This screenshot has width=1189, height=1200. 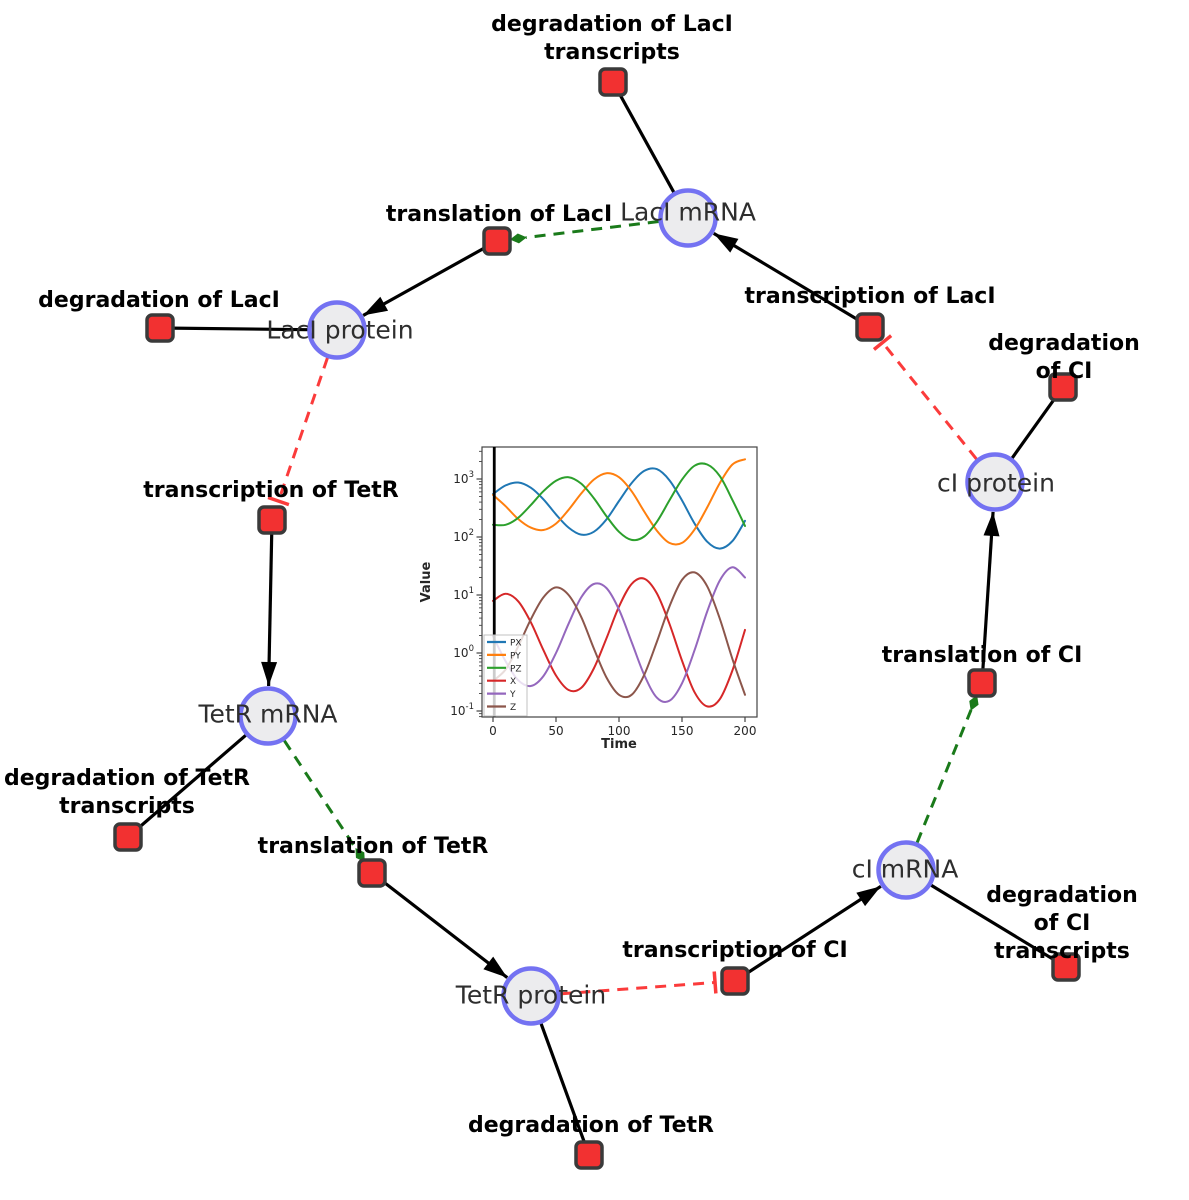 What do you see at coordinates (513, 682) in the screenshot?
I see `legend-label-X: X` at bounding box center [513, 682].